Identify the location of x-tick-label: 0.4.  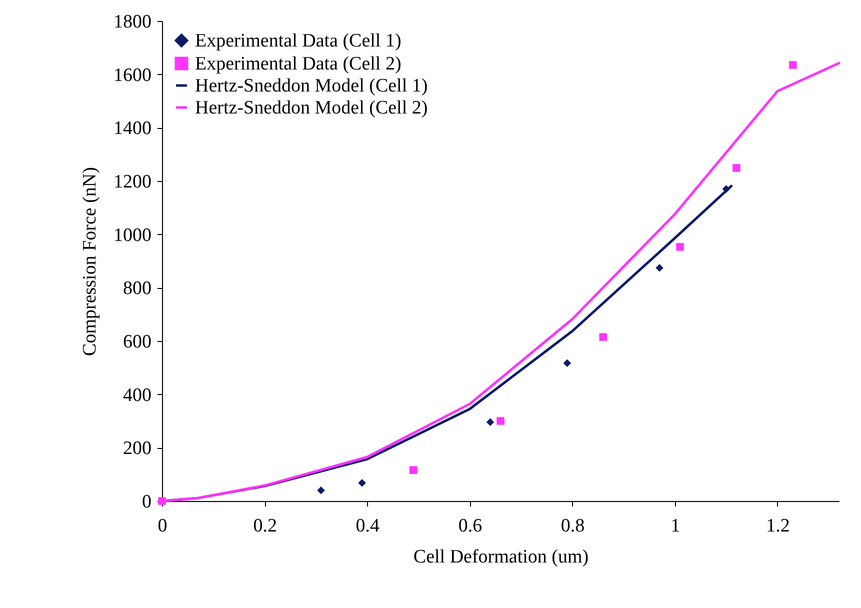
(368, 526).